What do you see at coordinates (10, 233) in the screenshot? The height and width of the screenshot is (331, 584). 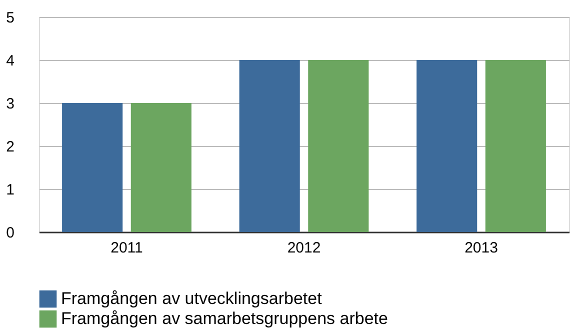 I see `y-tick-label: 0` at bounding box center [10, 233].